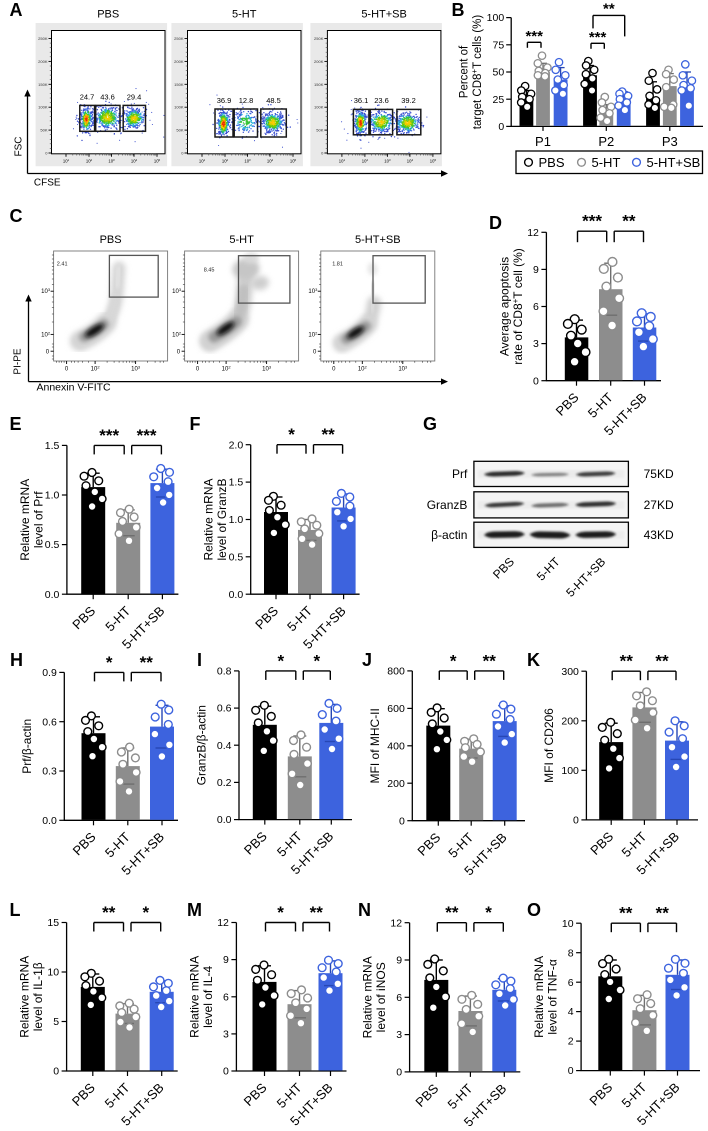 The height and width of the screenshot is (1131, 708). Describe the element at coordinates (56, 1022) in the screenshot. I see `svg-text: 5` at that location.